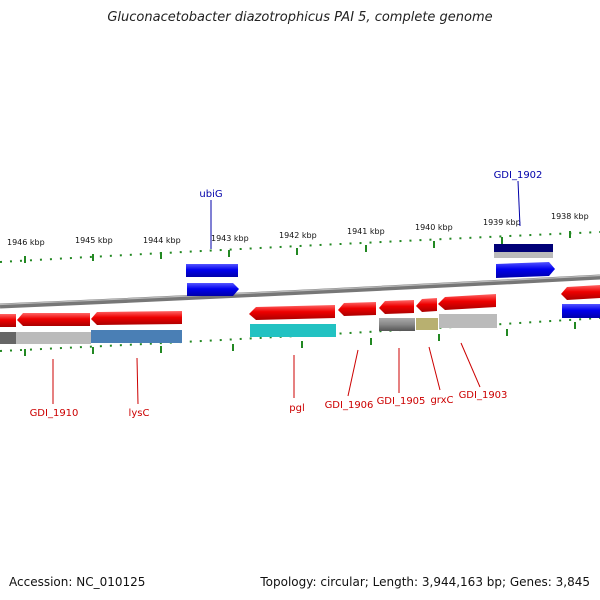  I want to click on kbp-label: 1942 kbp, so click(298, 235).